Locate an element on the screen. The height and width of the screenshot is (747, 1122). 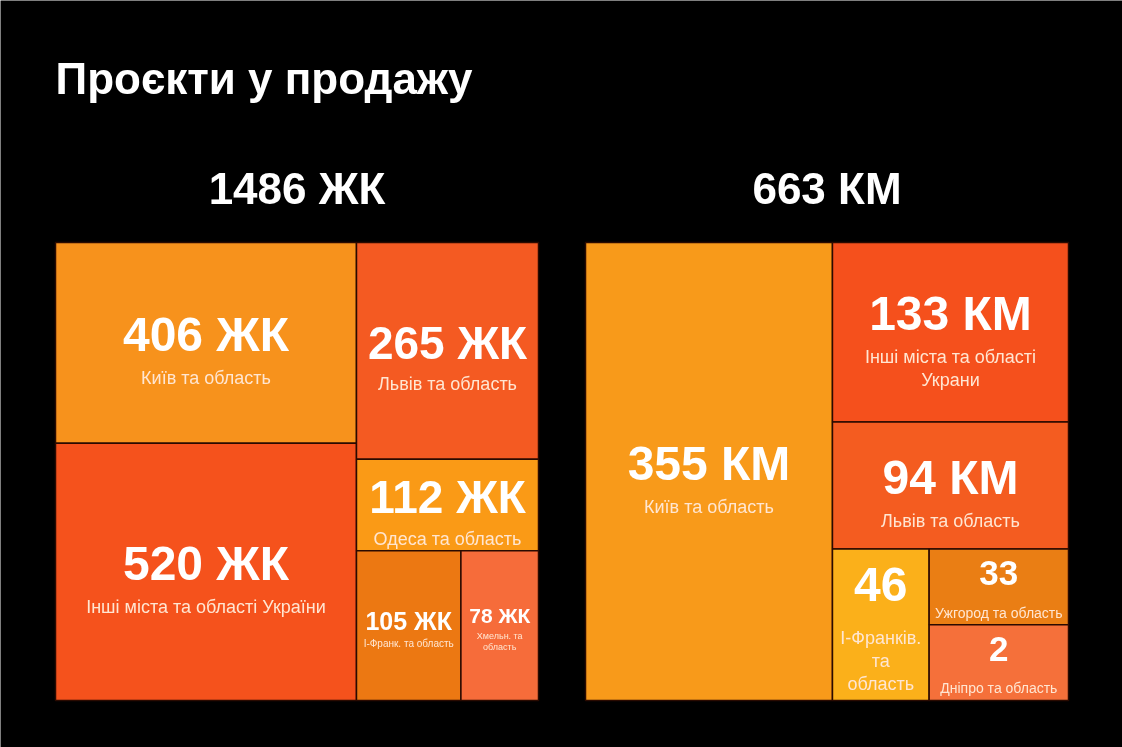
data-label: 33 is located at coordinates (999, 572).